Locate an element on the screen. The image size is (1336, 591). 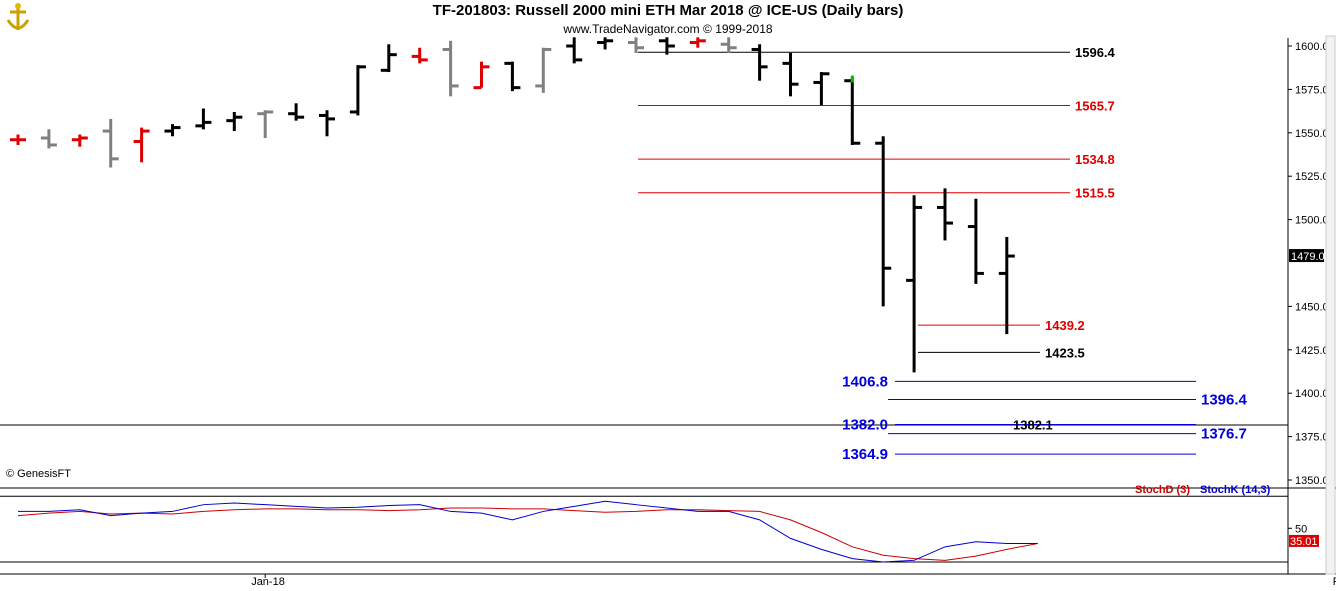
level-label: 1364.9 is located at coordinates (865, 454).